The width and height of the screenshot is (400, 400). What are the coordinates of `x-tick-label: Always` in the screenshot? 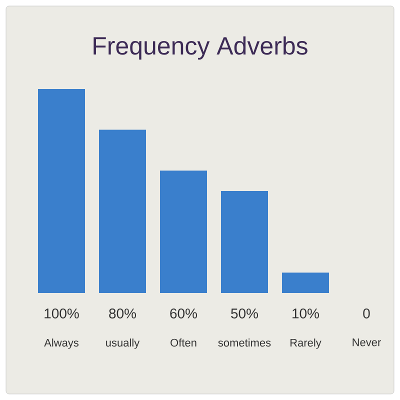 It's located at (61, 343).